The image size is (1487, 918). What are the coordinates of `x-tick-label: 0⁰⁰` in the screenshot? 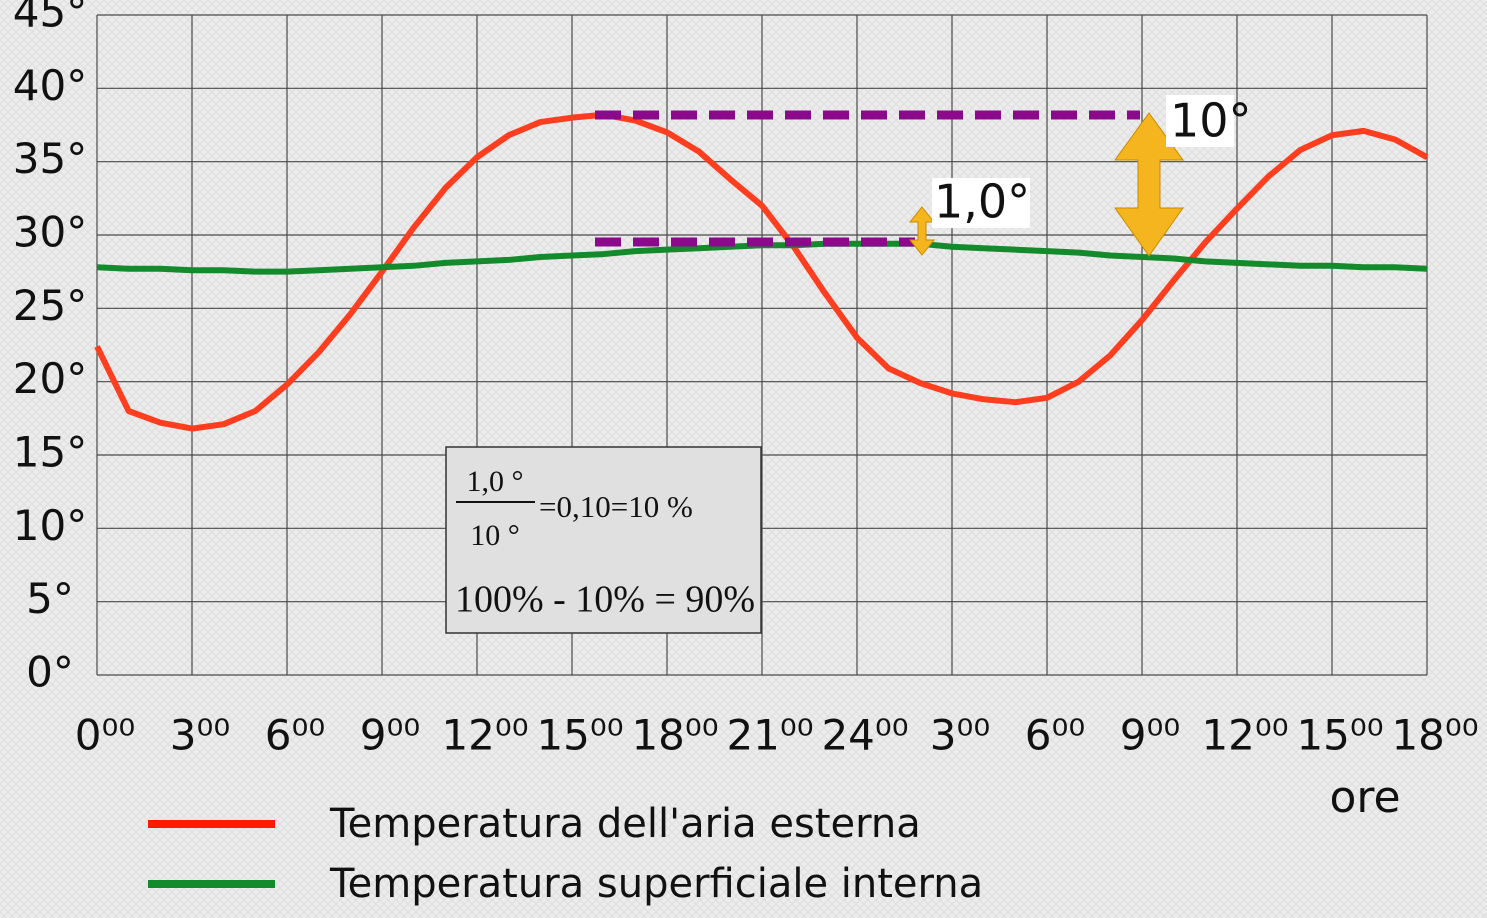 It's located at (105, 735).